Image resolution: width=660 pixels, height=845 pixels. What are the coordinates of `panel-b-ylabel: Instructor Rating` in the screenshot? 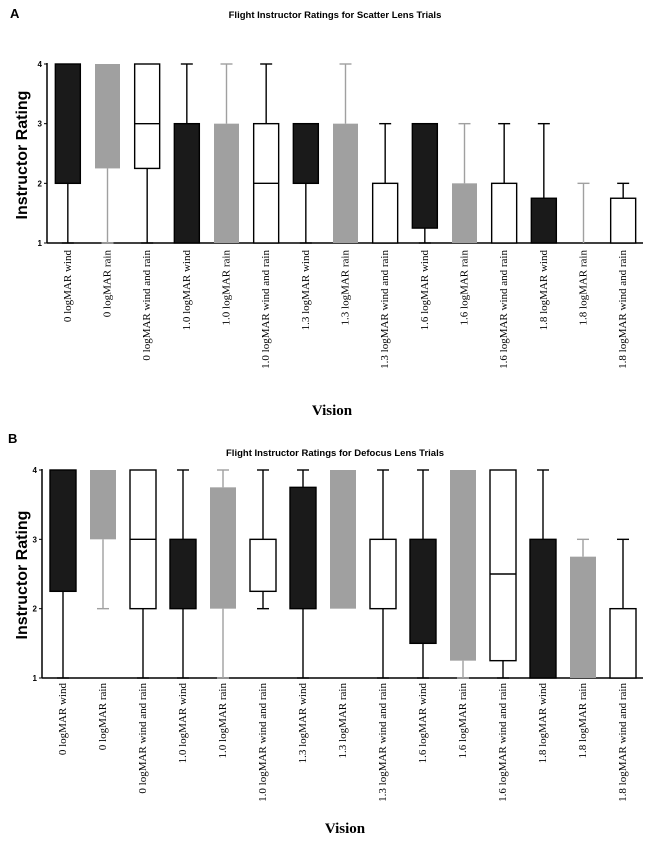 It's located at (22, 575).